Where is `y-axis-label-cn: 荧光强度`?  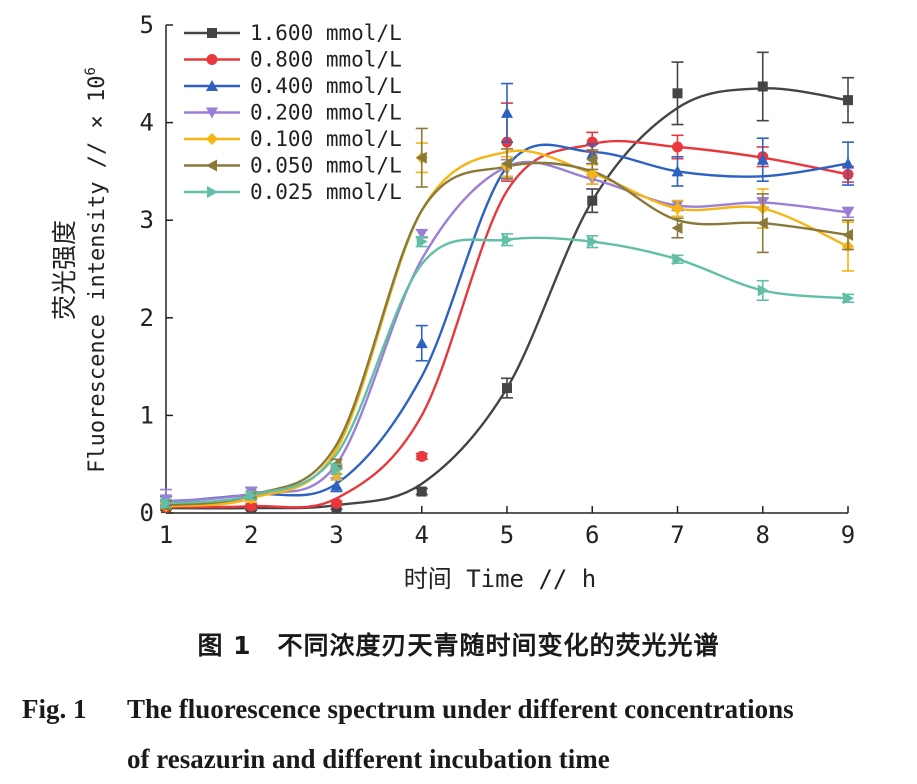 y-axis-label-cn: 荧光强度 is located at coordinates (64, 270).